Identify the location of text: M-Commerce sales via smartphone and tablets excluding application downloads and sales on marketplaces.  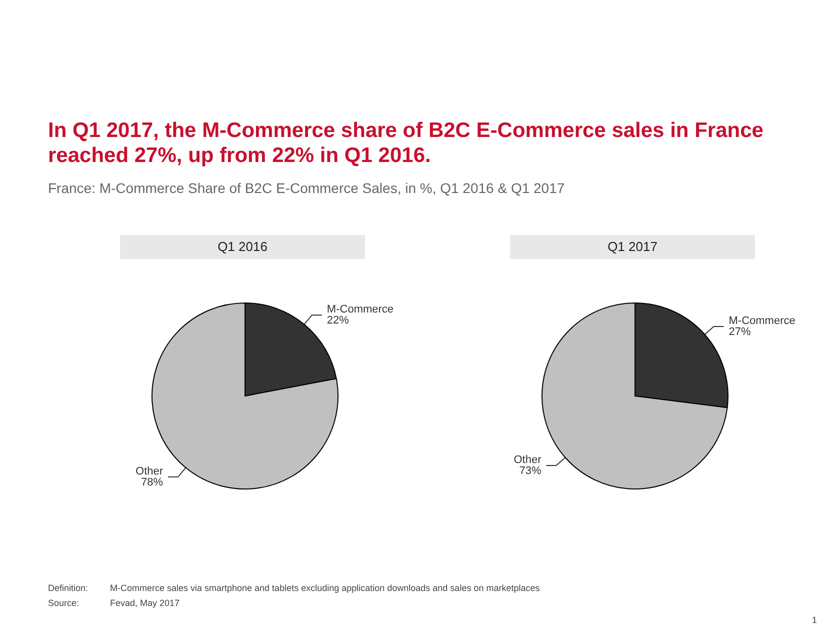
(325, 588).